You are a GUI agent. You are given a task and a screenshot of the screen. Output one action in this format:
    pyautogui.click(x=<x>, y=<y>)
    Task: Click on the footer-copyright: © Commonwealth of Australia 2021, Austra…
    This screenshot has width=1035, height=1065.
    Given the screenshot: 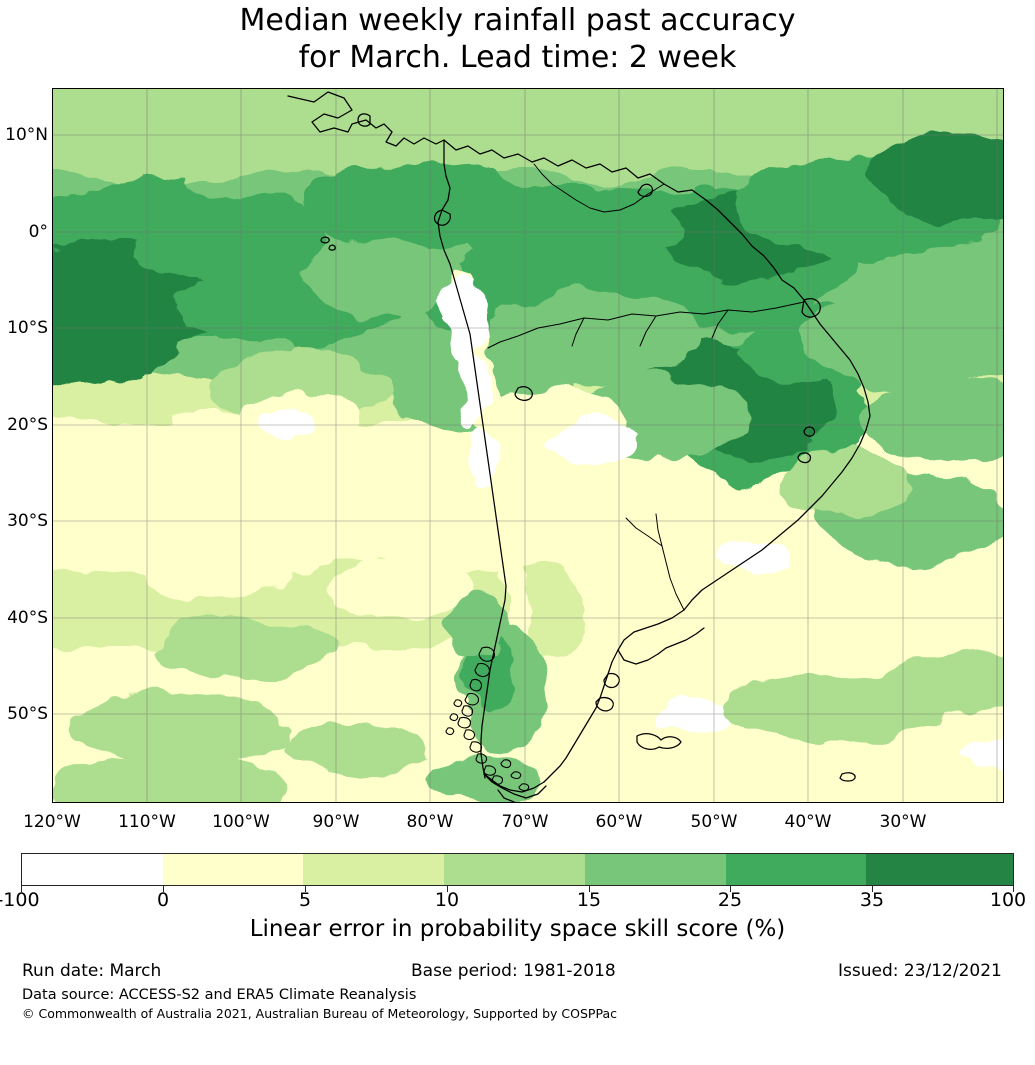 What is the action you would take?
    pyautogui.click(x=319, y=1013)
    